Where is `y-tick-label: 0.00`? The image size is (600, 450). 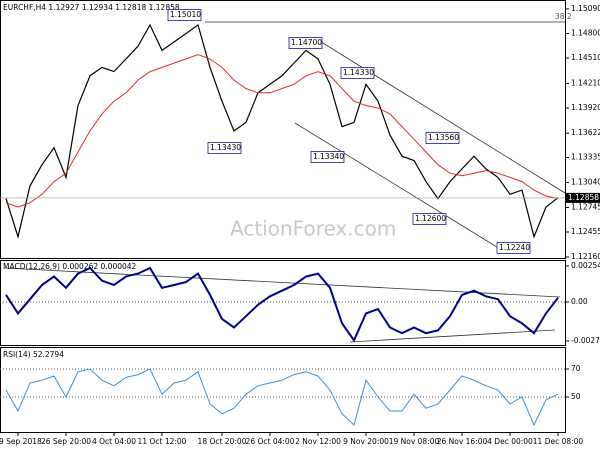
y-tick-label: 0.00 is located at coordinates (579, 301).